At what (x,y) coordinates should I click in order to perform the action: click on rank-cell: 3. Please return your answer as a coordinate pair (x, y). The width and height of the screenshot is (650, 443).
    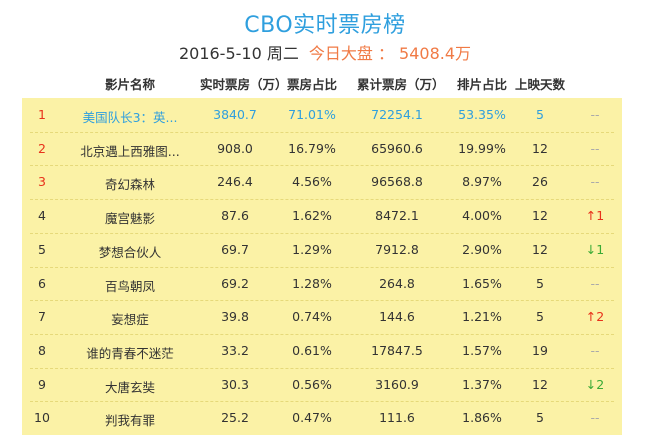
    Looking at the image, I should click on (42, 182).